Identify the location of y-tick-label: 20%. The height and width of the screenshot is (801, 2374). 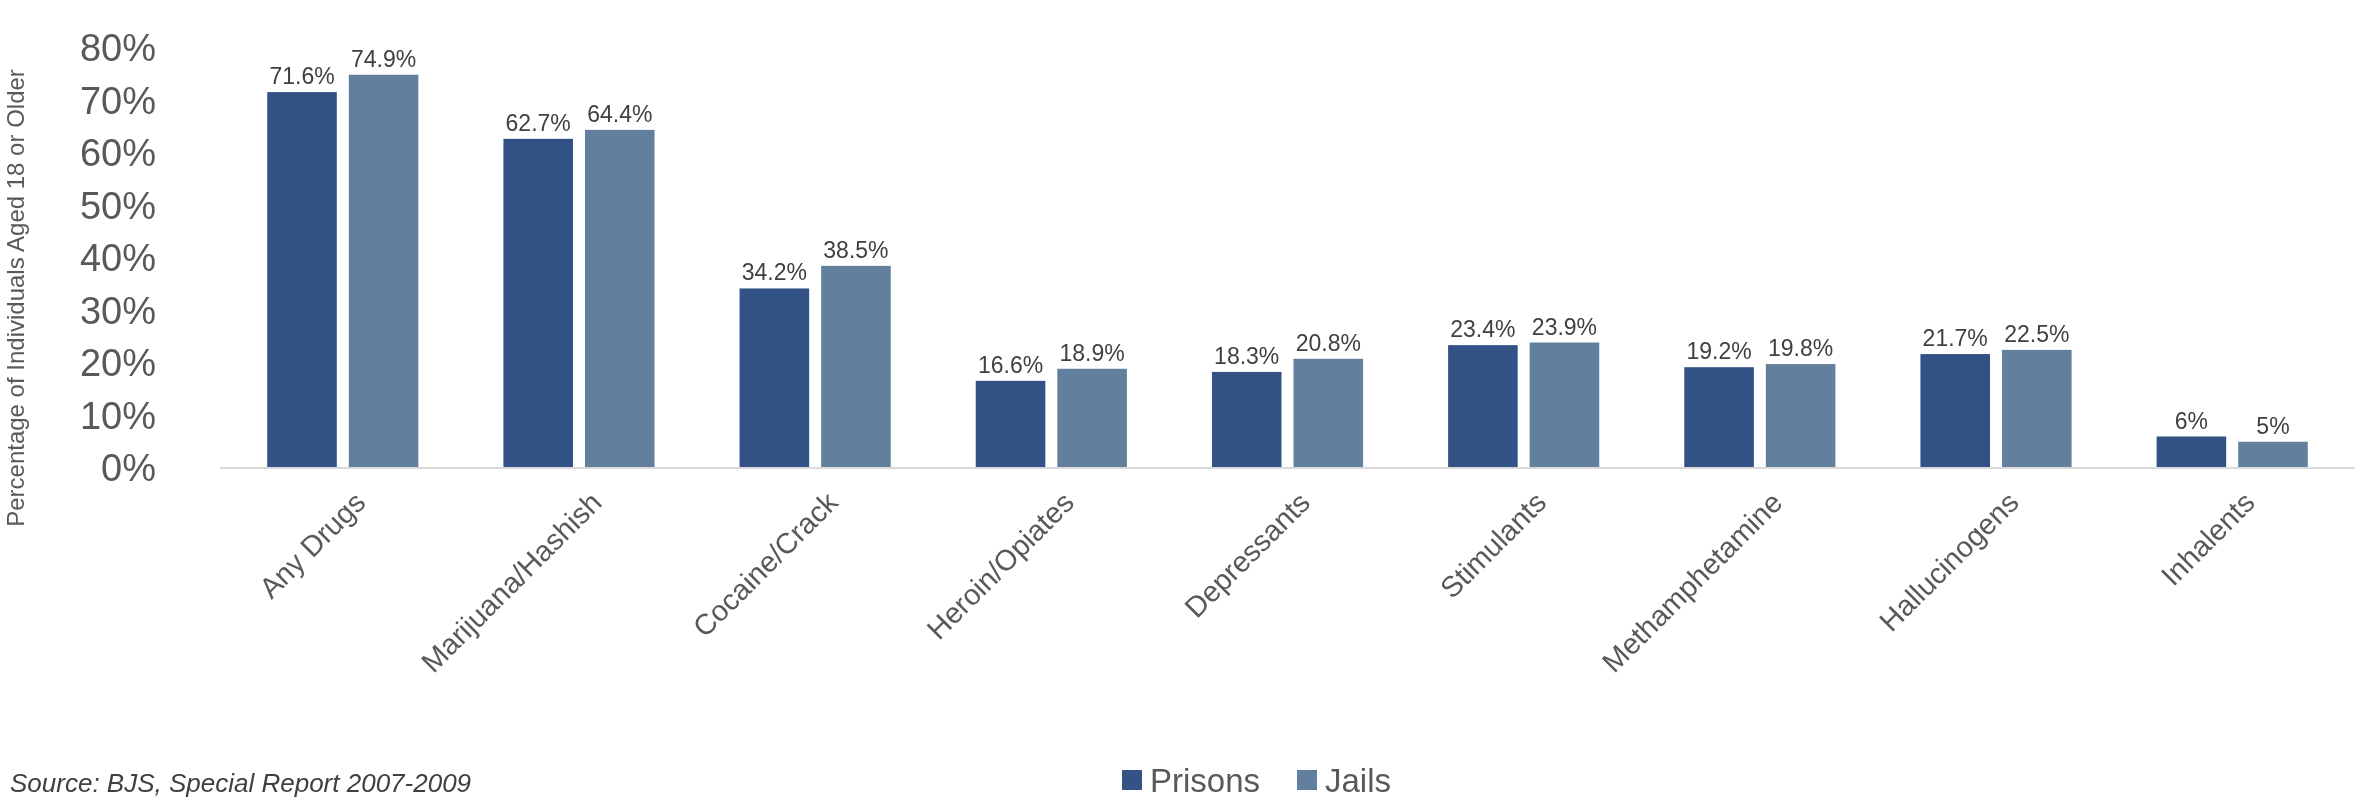
(117, 363).